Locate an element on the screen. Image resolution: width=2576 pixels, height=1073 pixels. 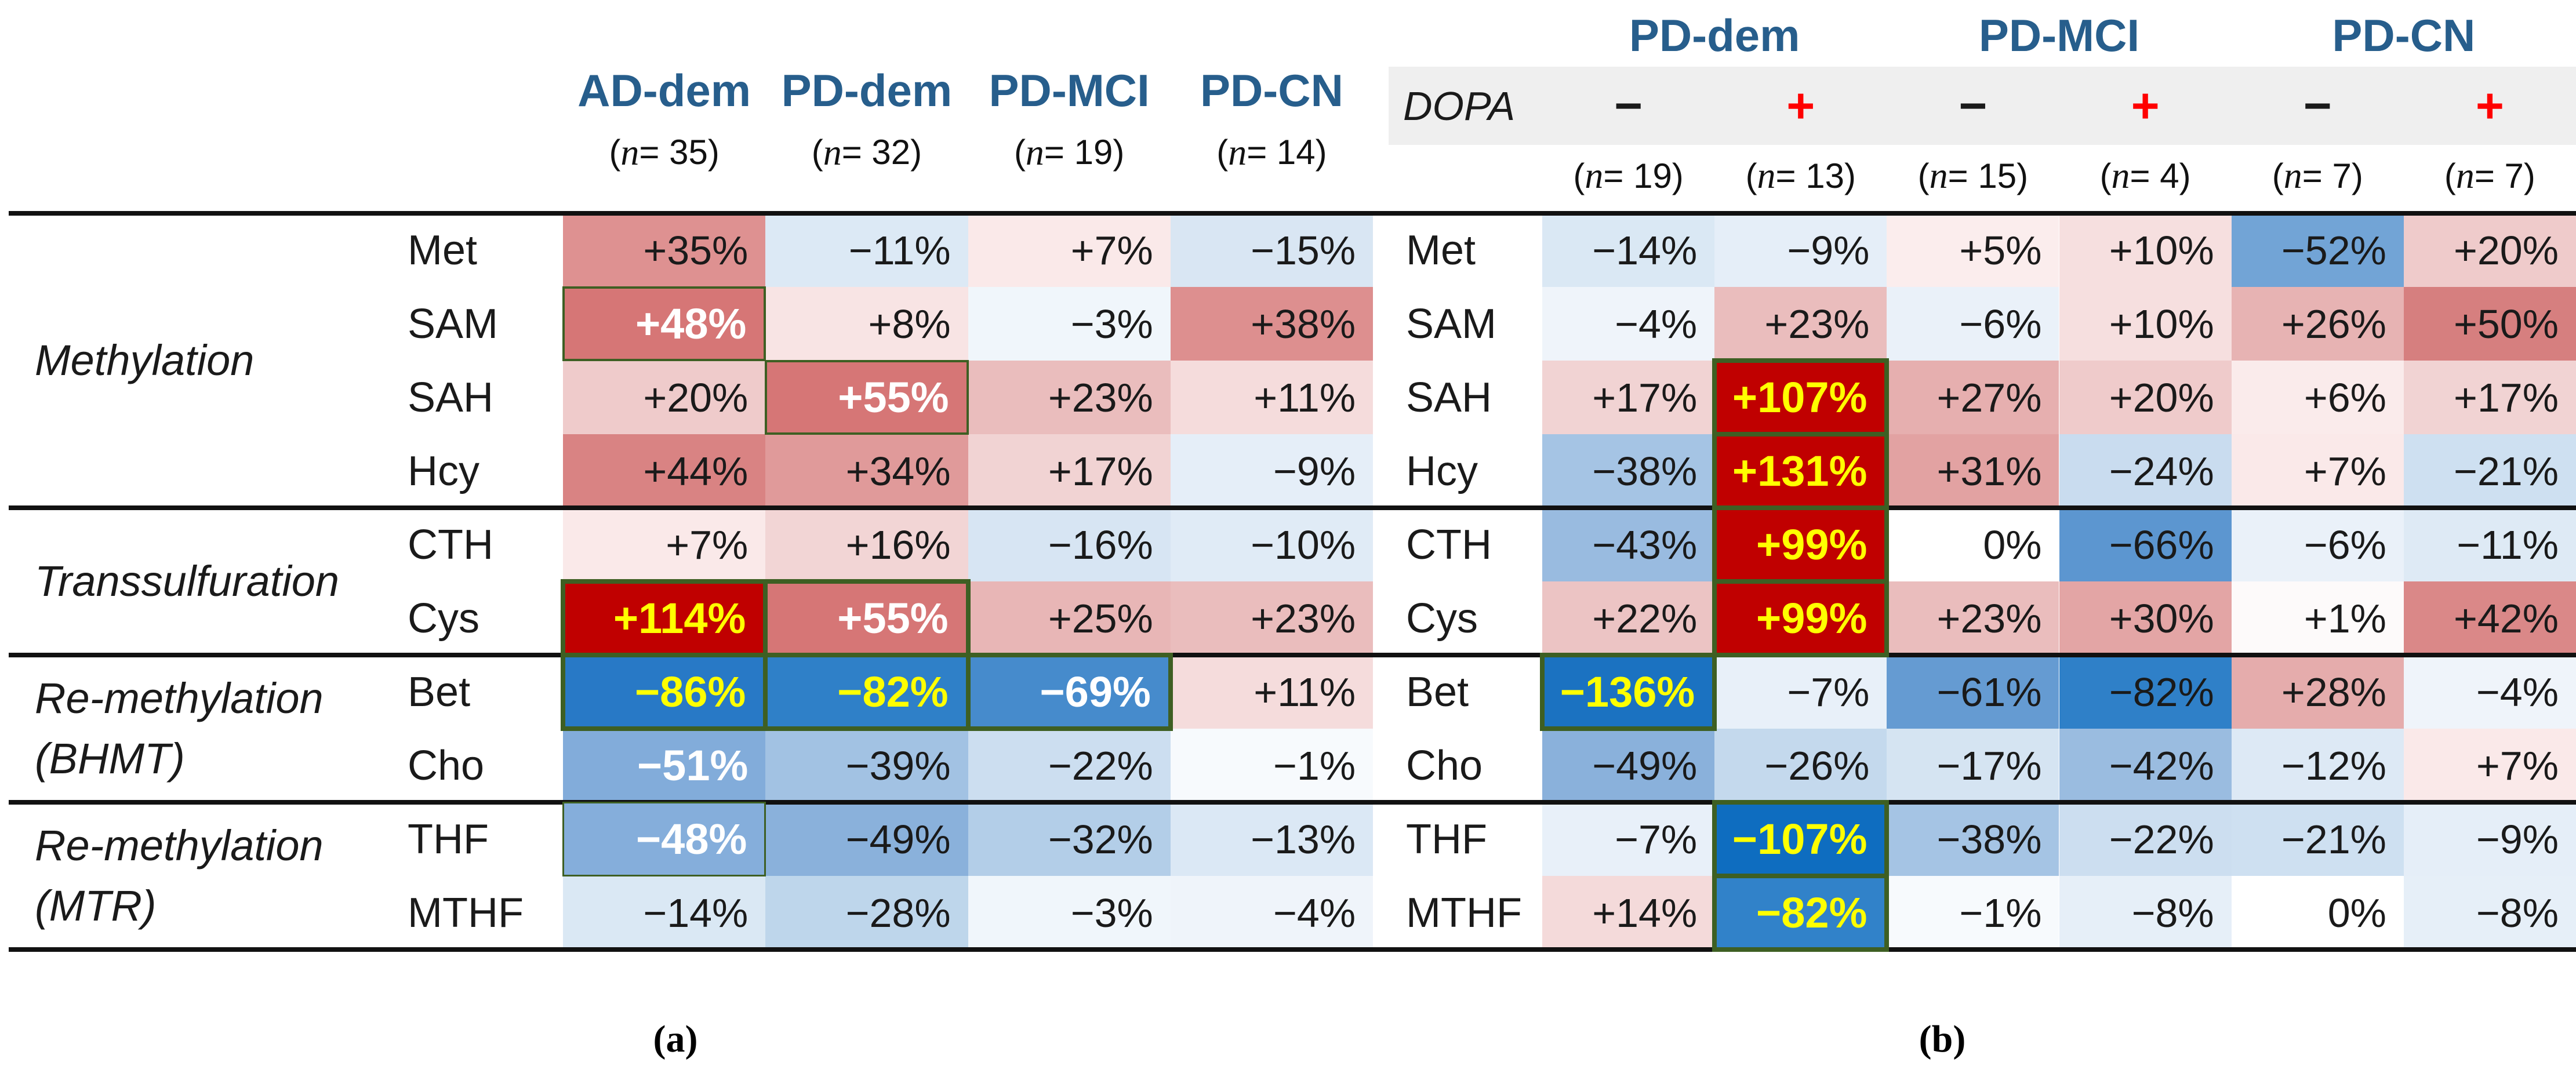
cell-a-Bet-0: −86% is located at coordinates (664, 692).